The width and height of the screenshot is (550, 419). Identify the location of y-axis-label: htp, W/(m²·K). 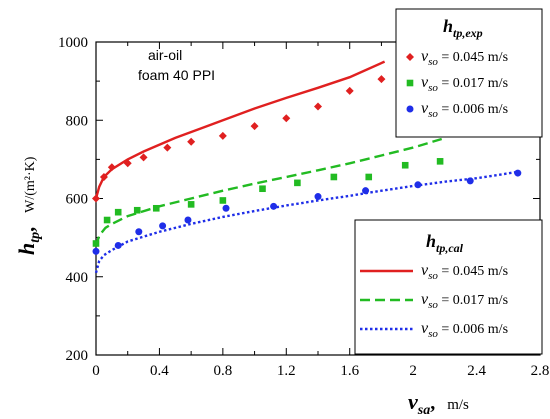
(28, 205).